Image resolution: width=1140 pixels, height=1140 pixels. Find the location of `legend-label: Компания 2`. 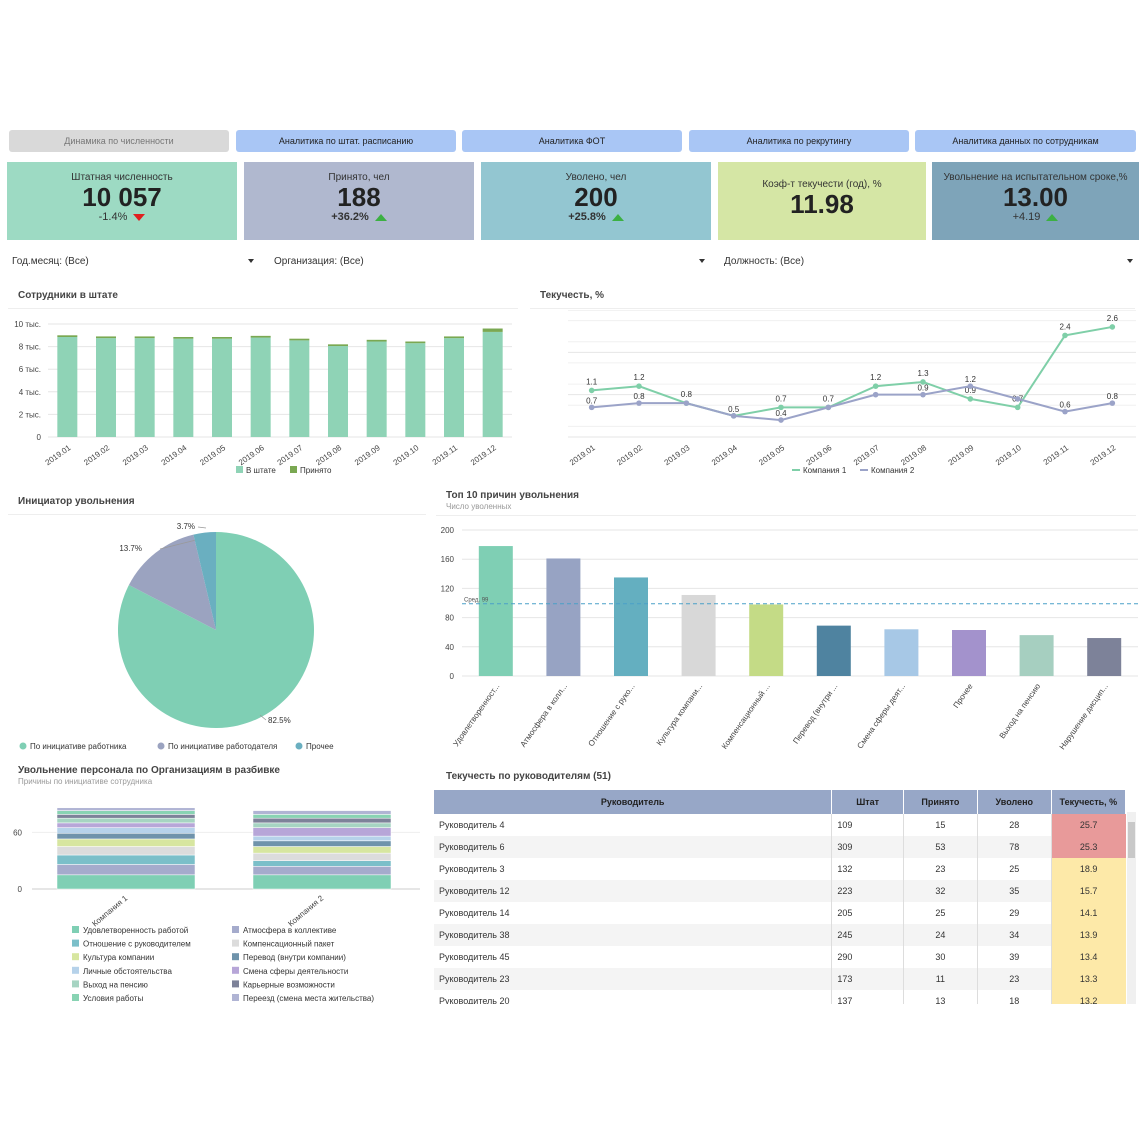

legend-label: Компания 2 is located at coordinates (893, 470).